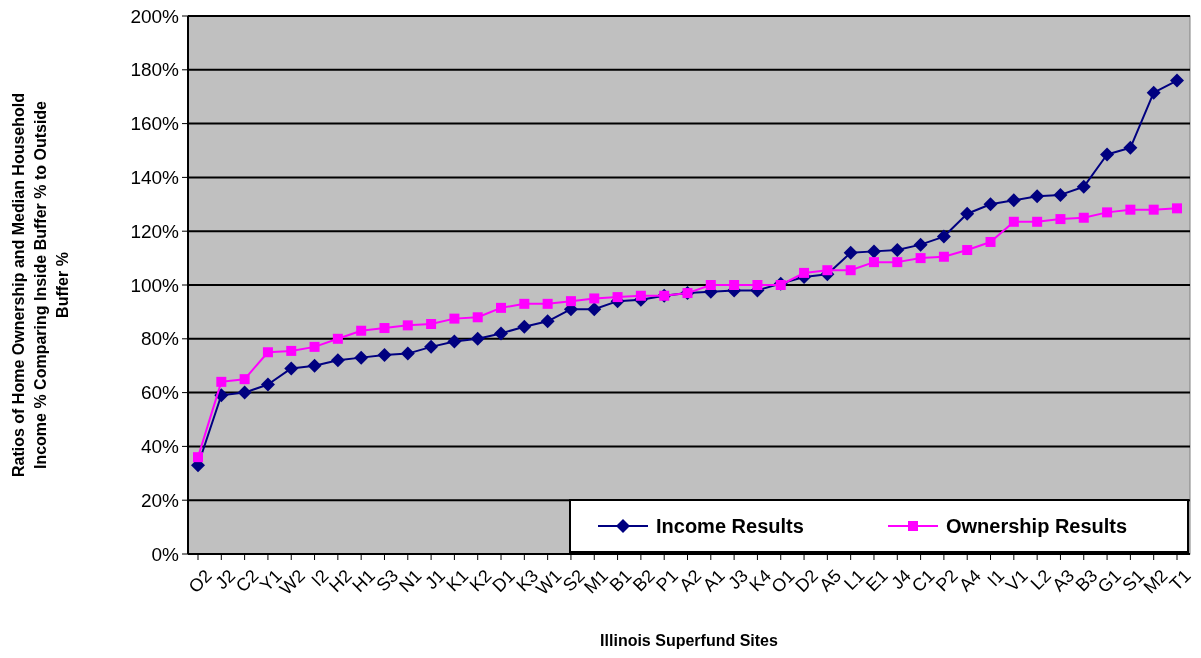 This screenshot has height=658, width=1201. What do you see at coordinates (155, 285) in the screenshot?
I see `y-tick-label: 100%` at bounding box center [155, 285].